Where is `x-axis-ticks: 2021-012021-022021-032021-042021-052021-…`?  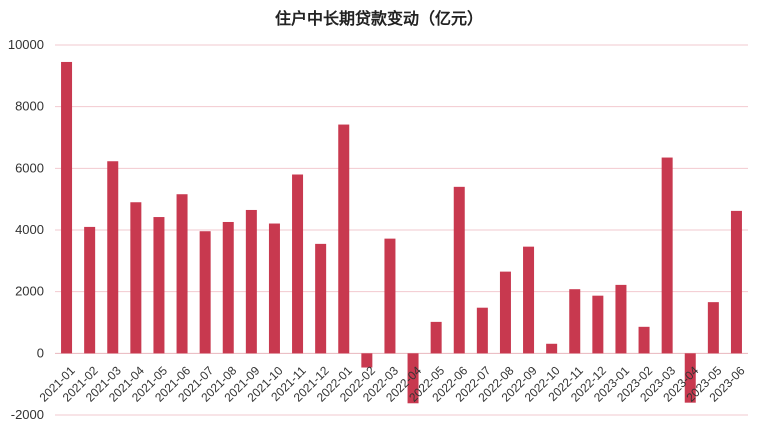 x-axis-ticks: 2021-012021-022021-032021-042021-052021-… is located at coordinates (392, 383).